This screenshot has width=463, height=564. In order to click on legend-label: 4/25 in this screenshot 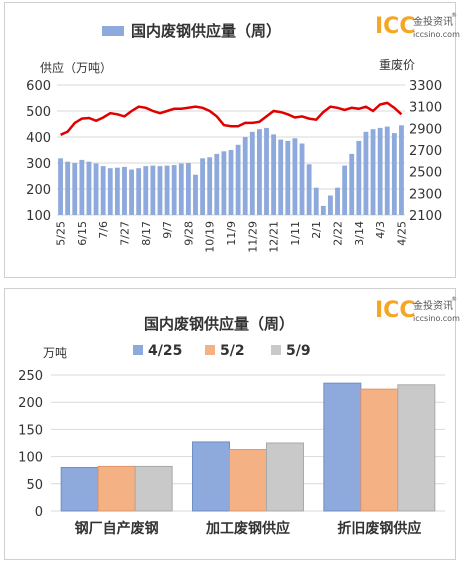, I will do `click(165, 351)`.